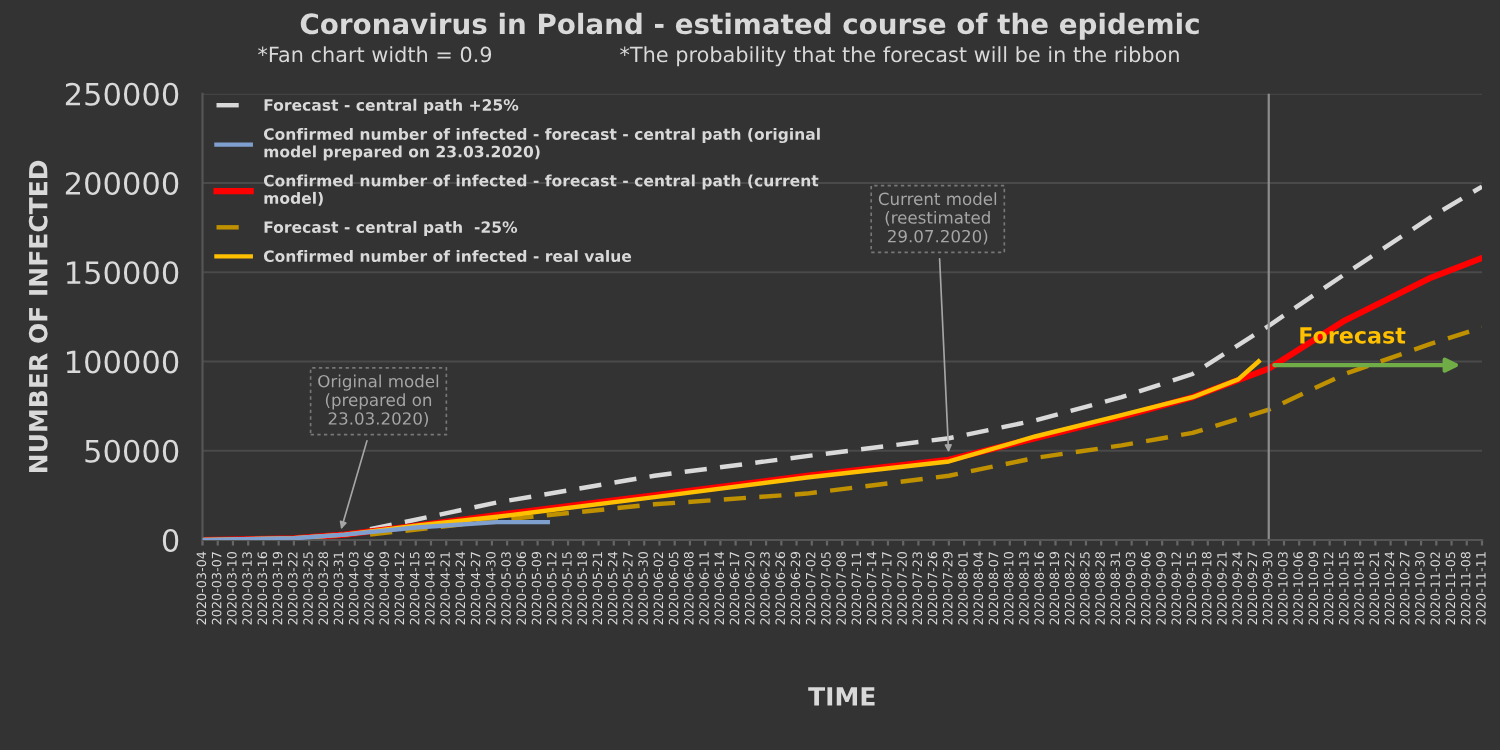  What do you see at coordinates (378, 400) in the screenshot?
I see `annotation: Original model (prepared on 23.03.2020)` at bounding box center [378, 400].